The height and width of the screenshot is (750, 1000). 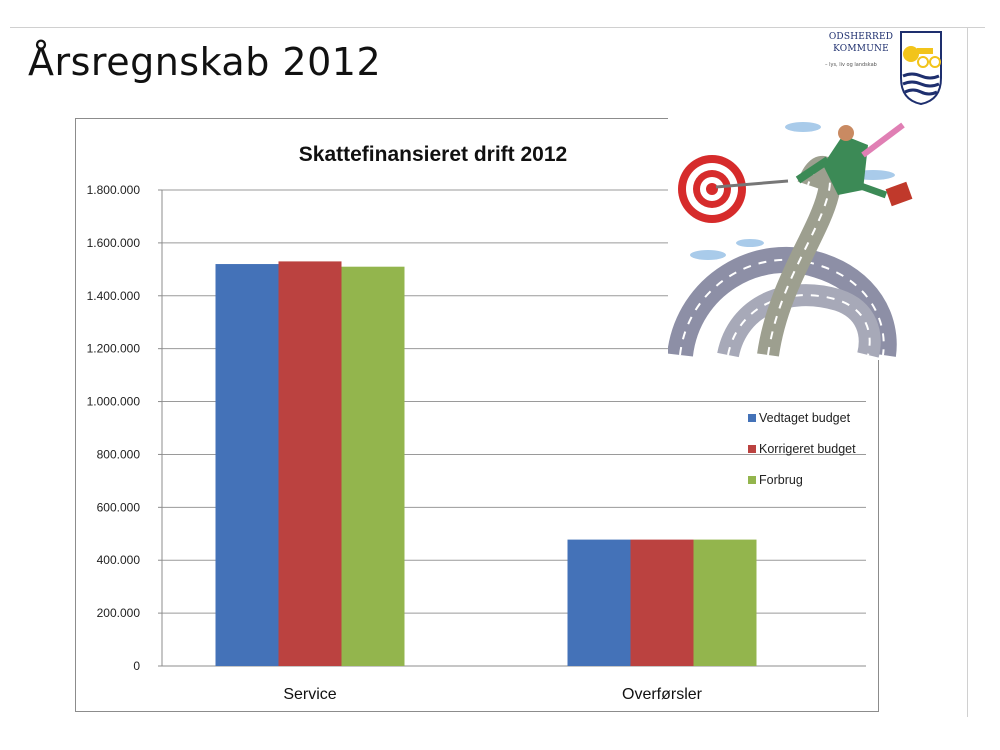 I want to click on y-tick-label: 400.000, so click(x=119, y=560).